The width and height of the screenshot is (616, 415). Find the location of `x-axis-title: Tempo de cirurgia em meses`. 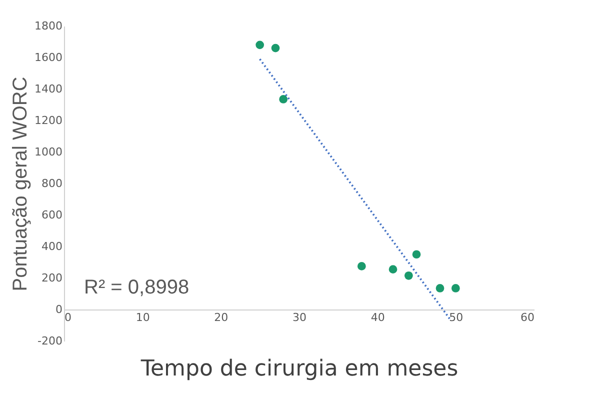

x-axis-title: Tempo de cirurgia em meses is located at coordinates (299, 369).